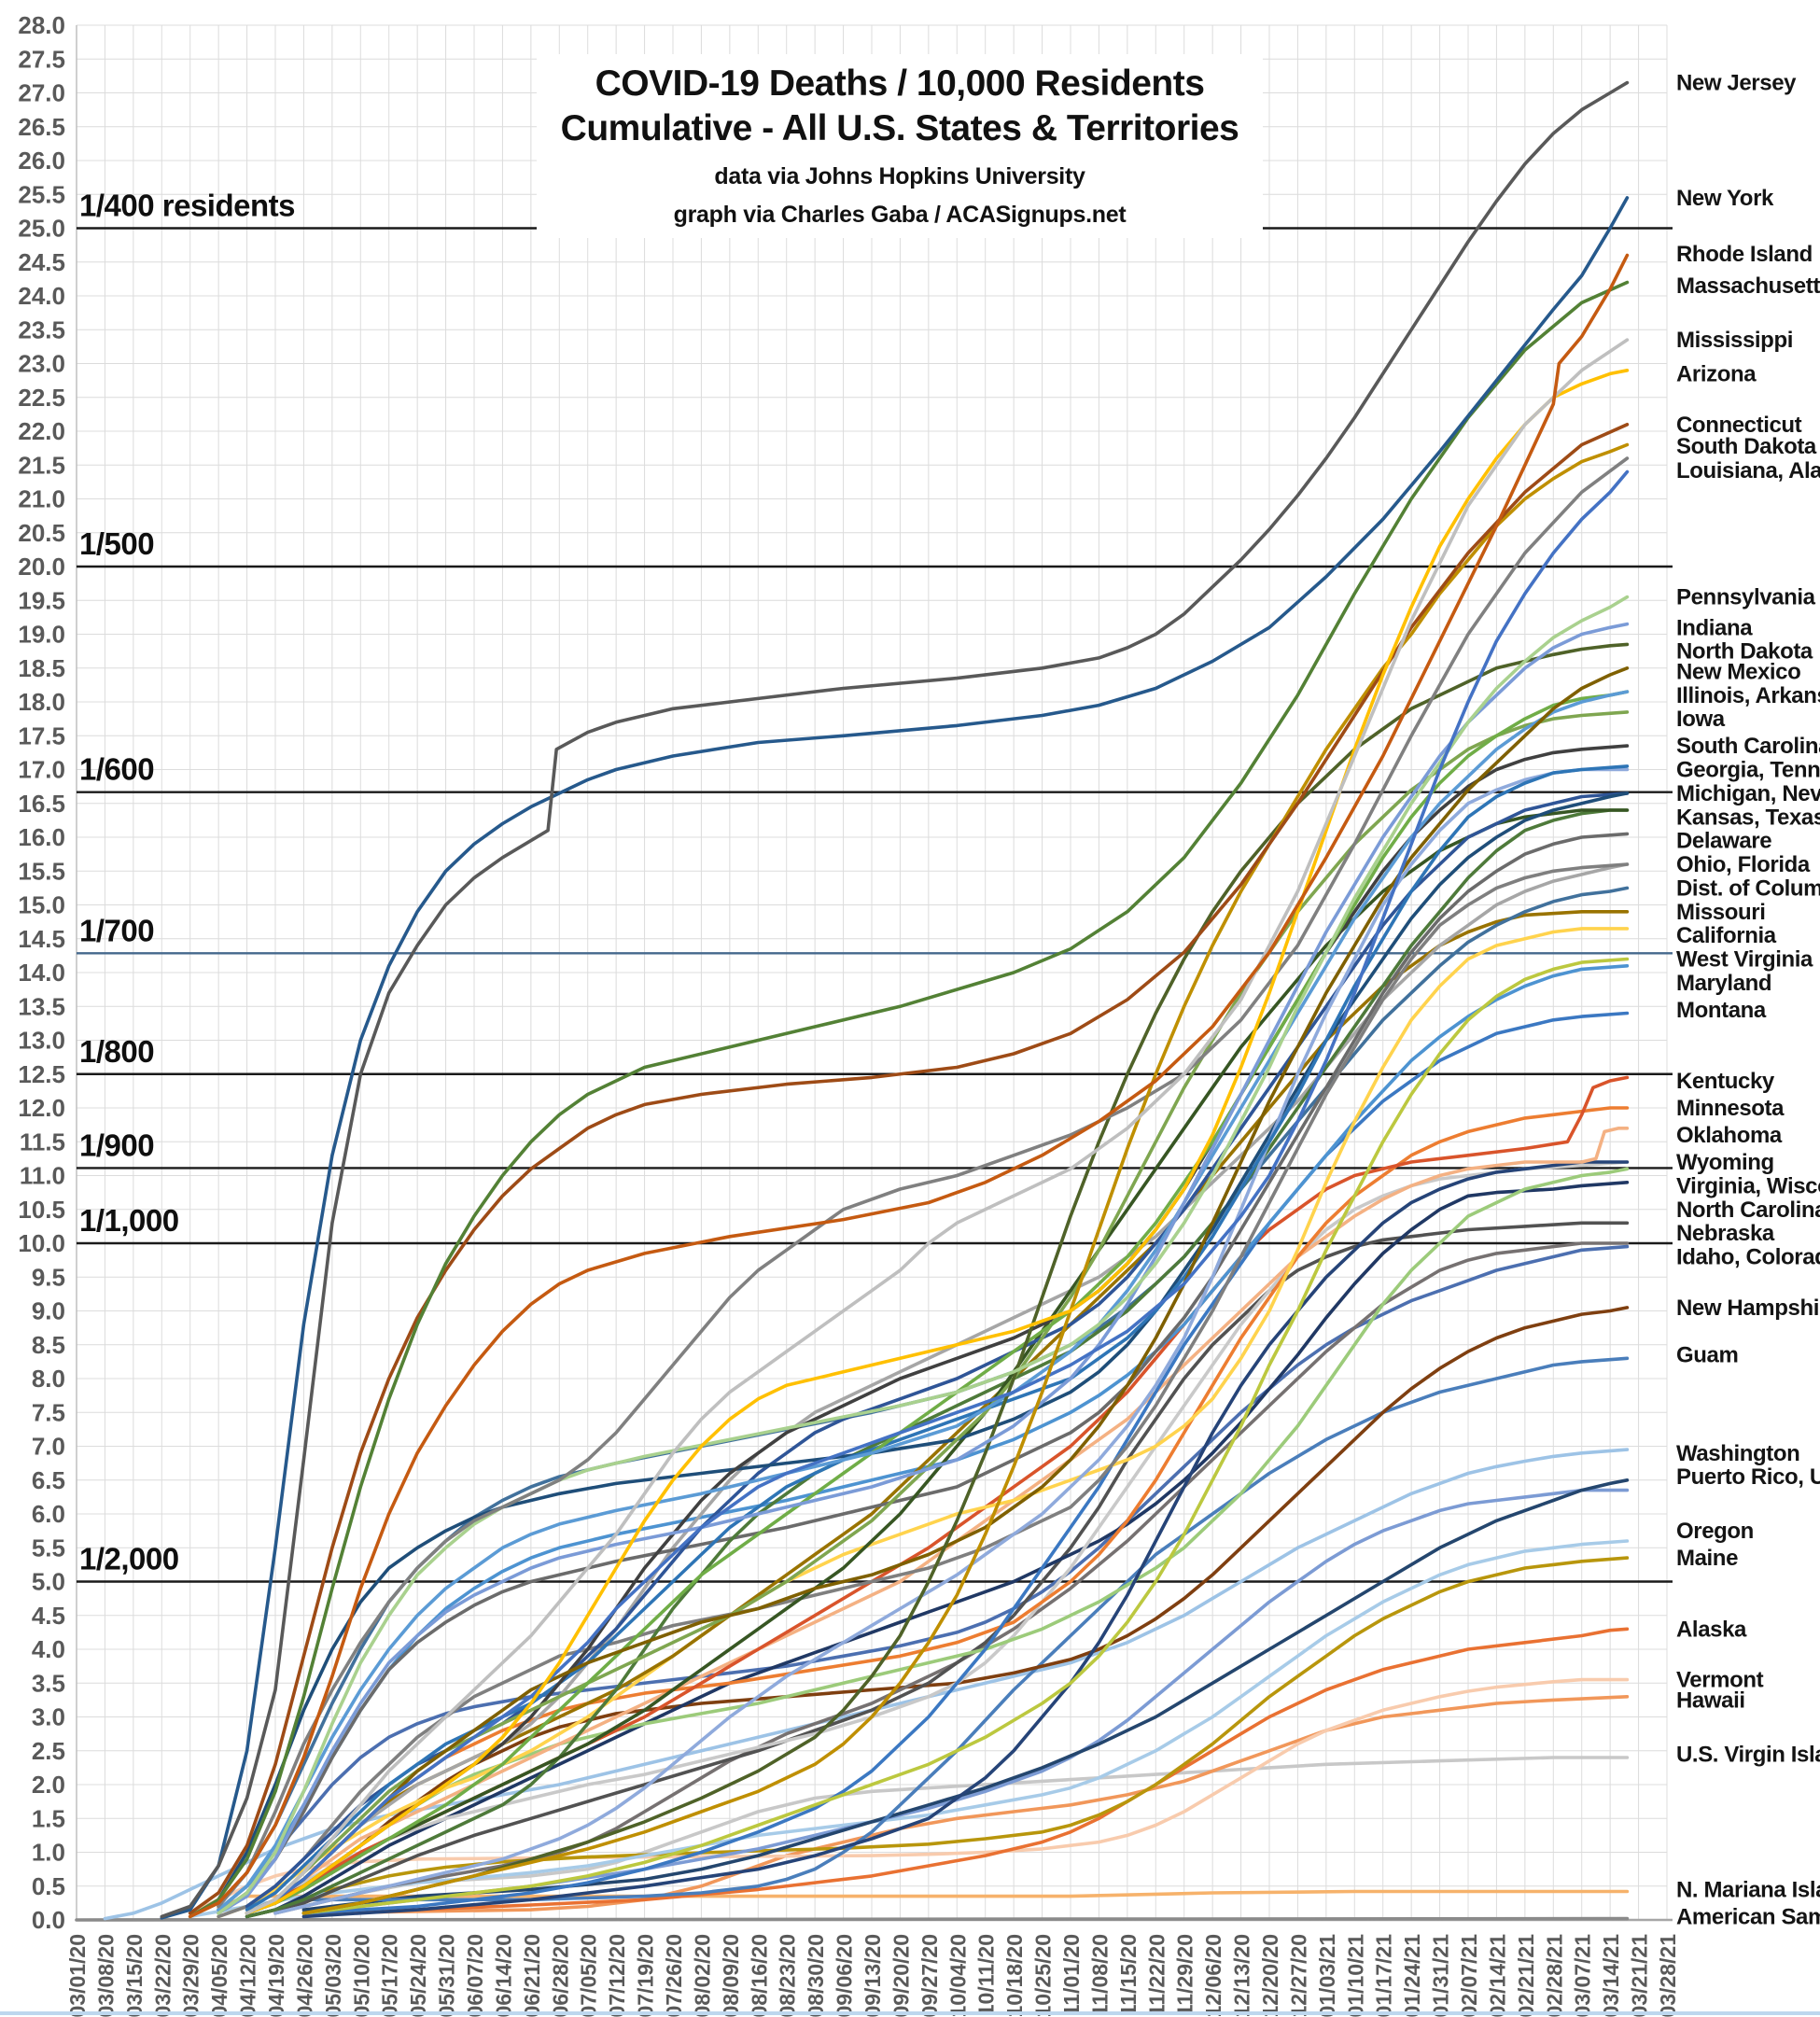  Describe the element at coordinates (41, 871) in the screenshot. I see `y-tick-label: 15.5` at that location.